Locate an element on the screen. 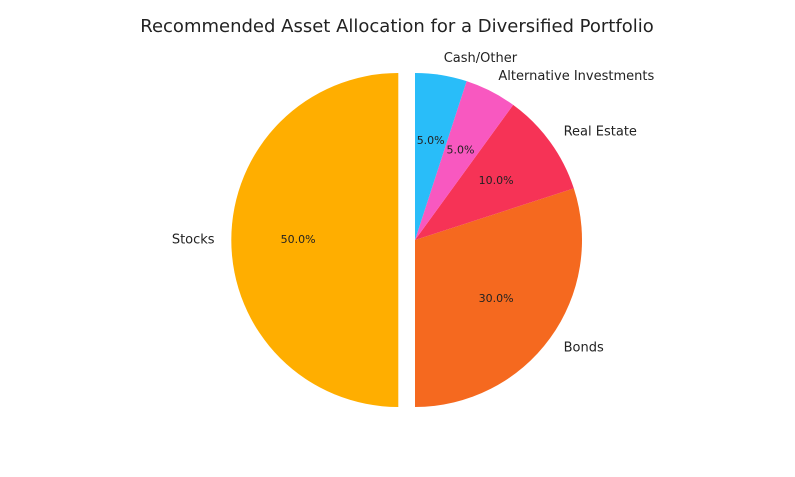 This screenshot has width=795, height=477. slice-label: Cash/Other is located at coordinates (481, 58).